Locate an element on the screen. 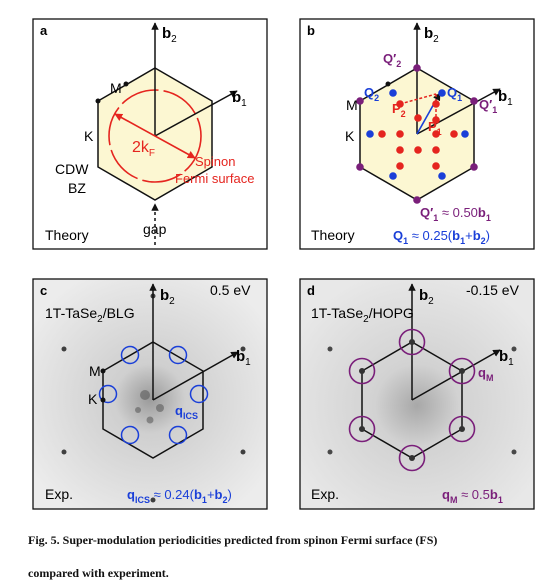 This screenshot has width=541, height=588. panel-c-m-label: M is located at coordinates (95, 371).